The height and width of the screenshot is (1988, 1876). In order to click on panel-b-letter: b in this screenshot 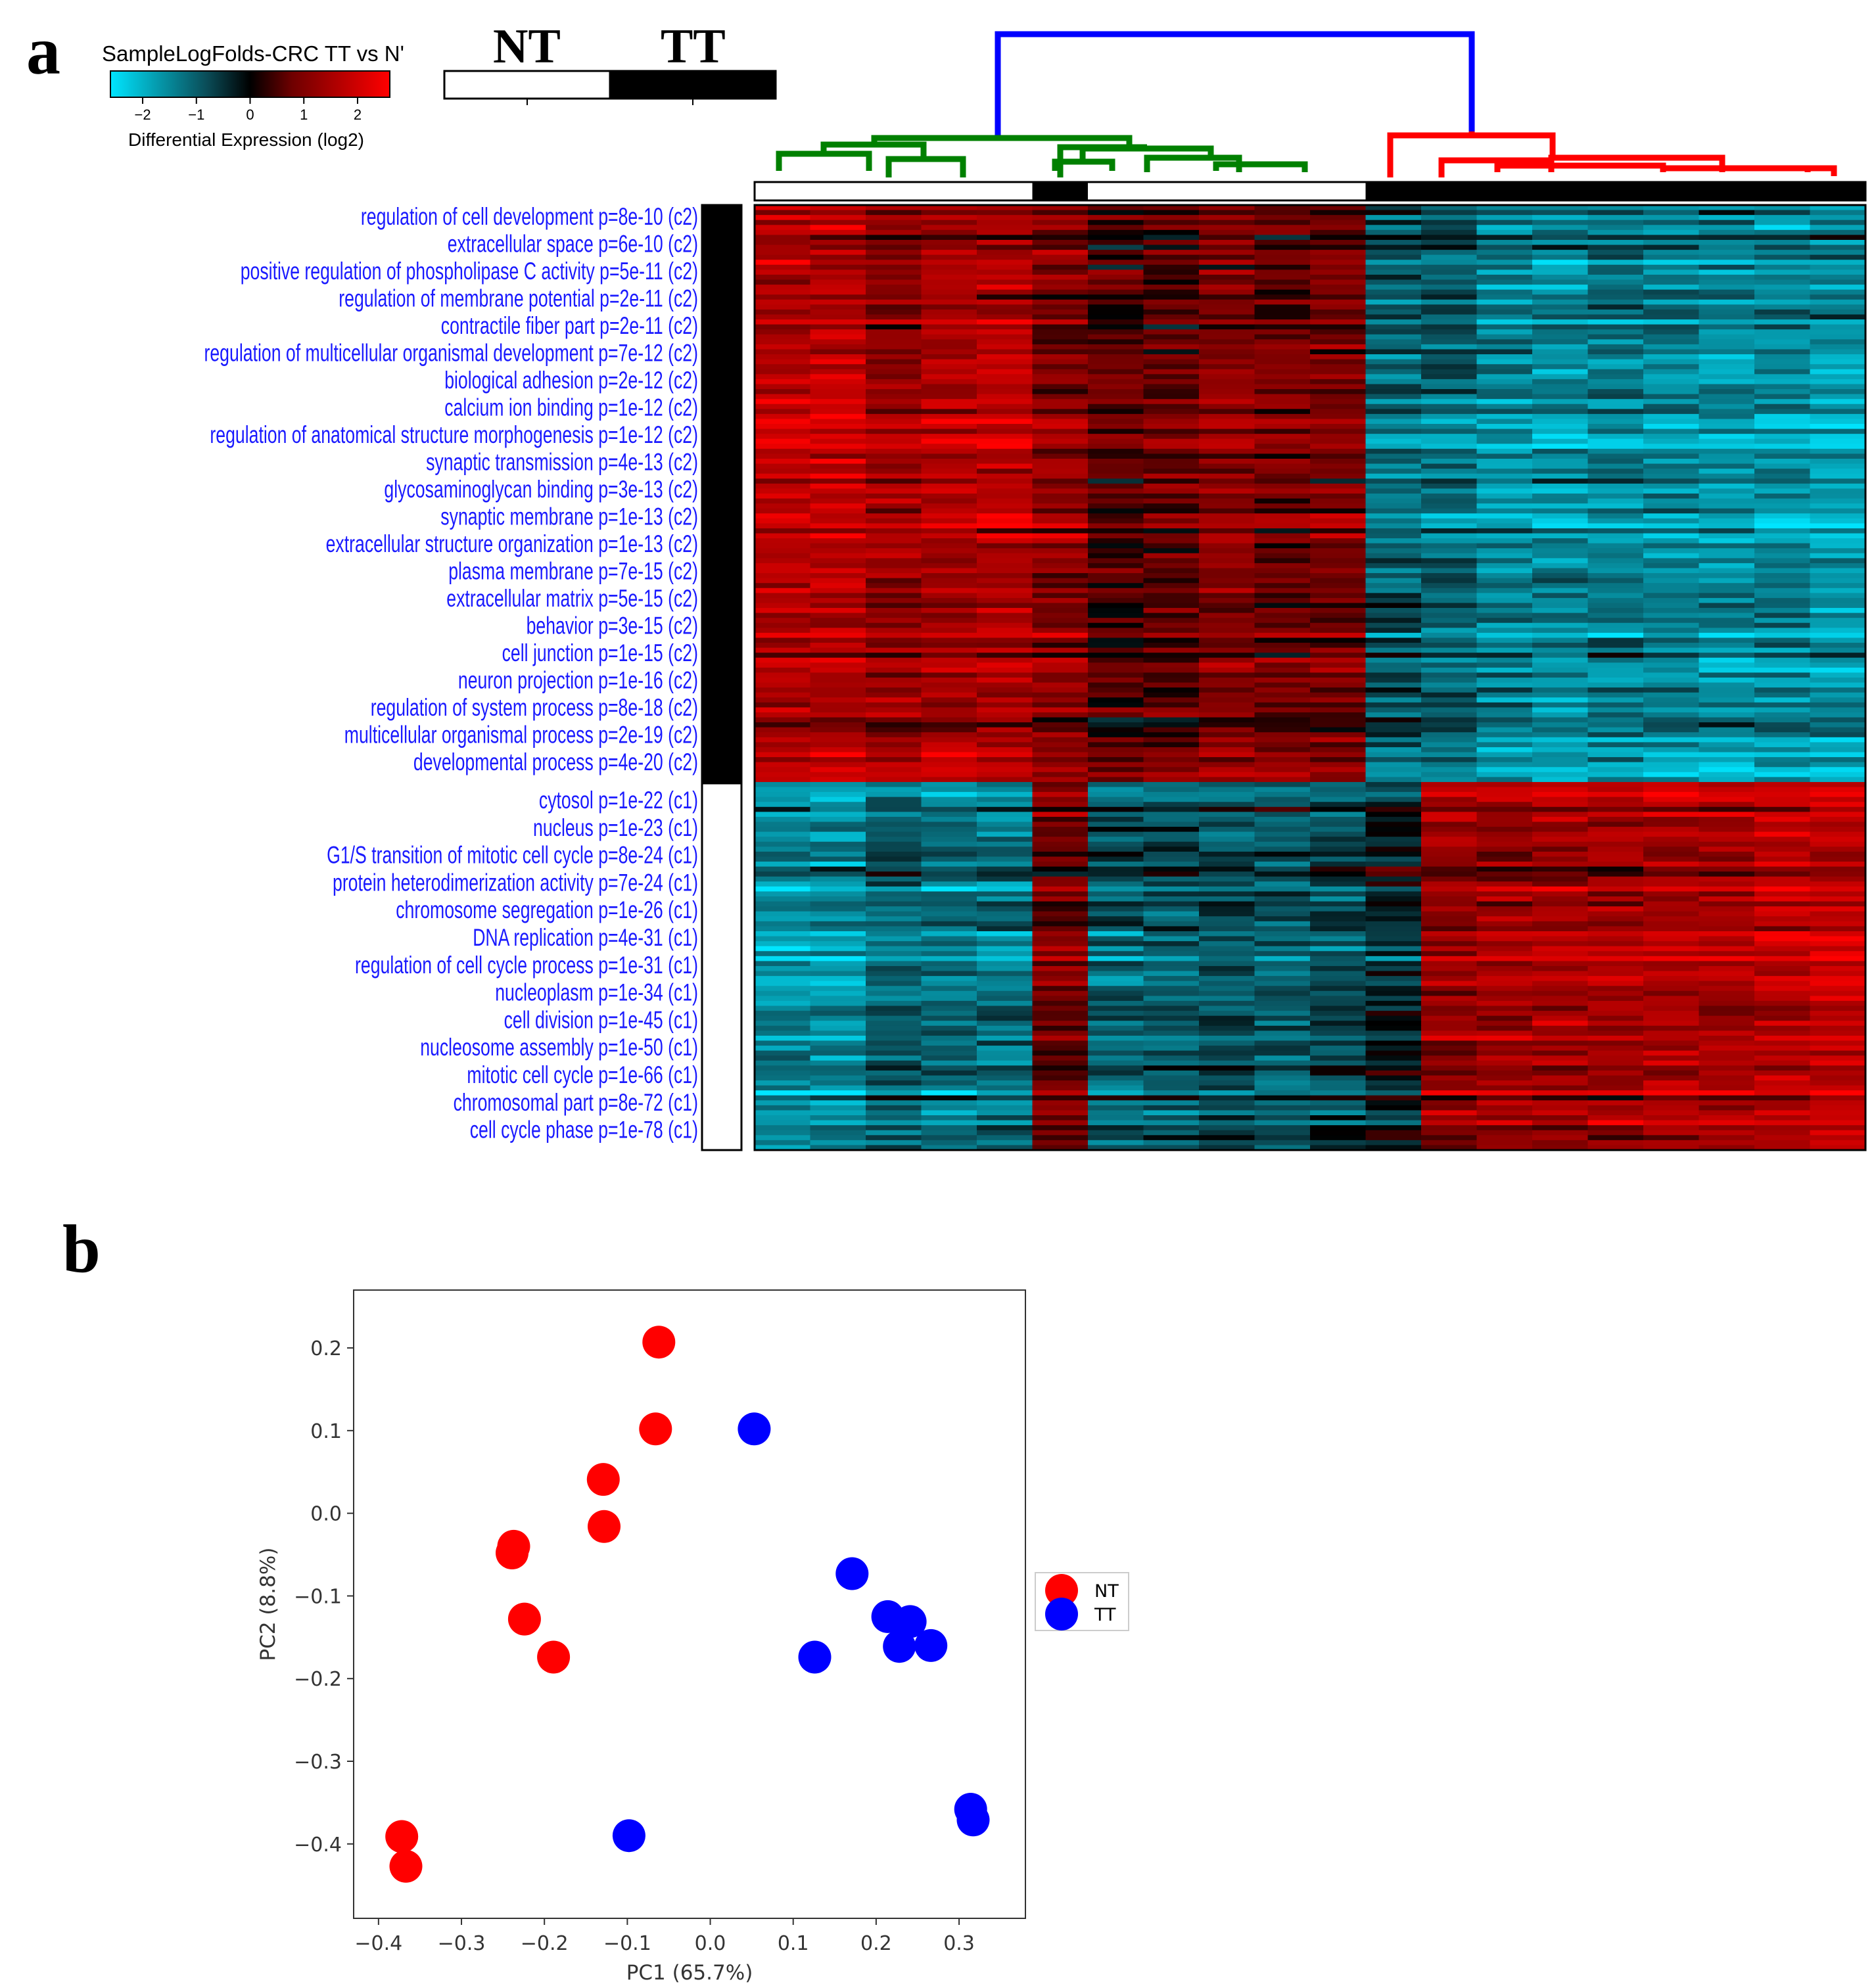, I will do `click(81, 1249)`.